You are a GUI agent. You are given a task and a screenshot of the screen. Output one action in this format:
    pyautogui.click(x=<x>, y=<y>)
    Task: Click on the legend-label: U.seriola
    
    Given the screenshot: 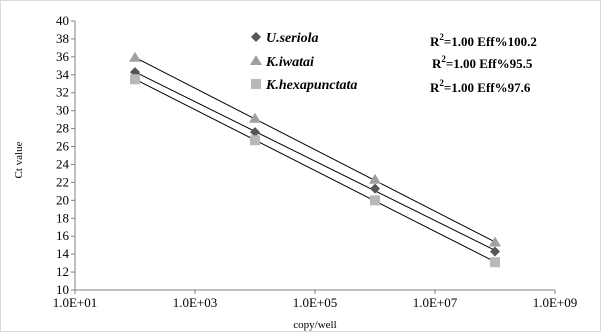 What is the action you would take?
    pyautogui.click(x=292, y=38)
    